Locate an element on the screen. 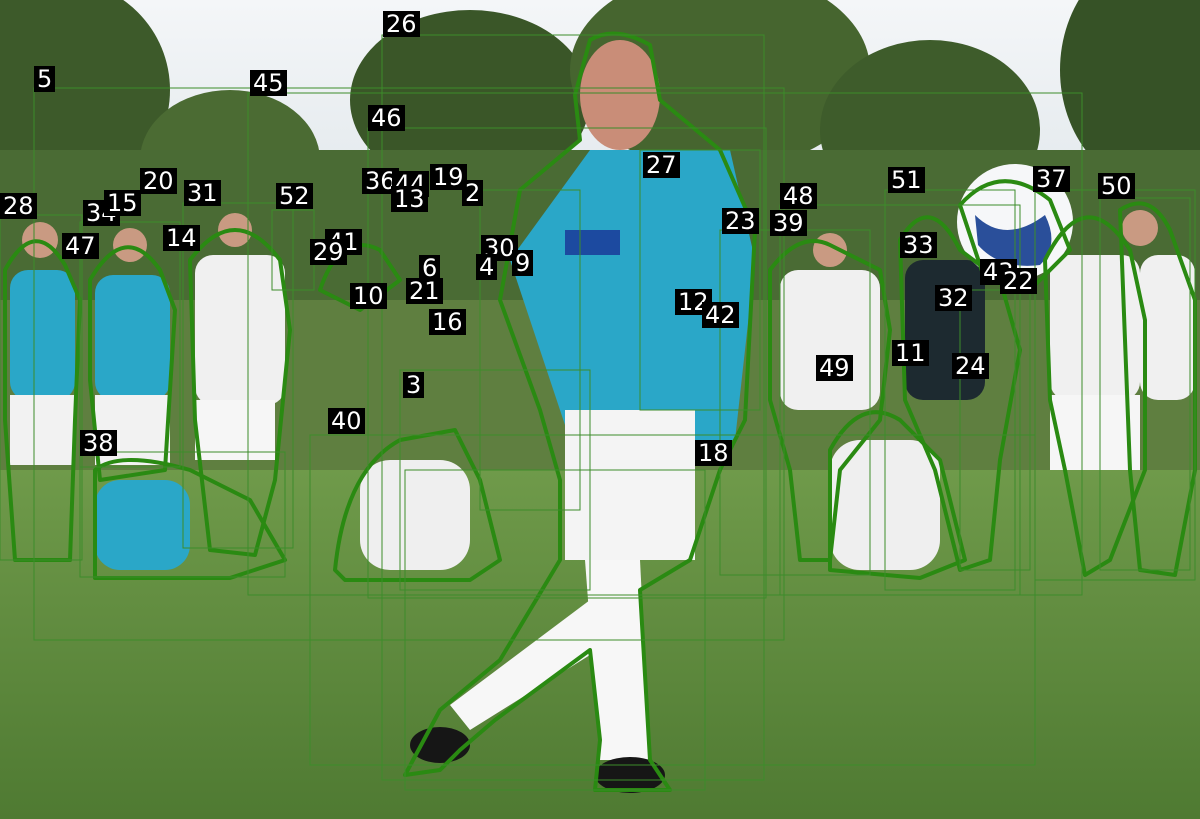 The width and height of the screenshot is (1200, 819). annotation-label: 15 is located at coordinates (122, 203).